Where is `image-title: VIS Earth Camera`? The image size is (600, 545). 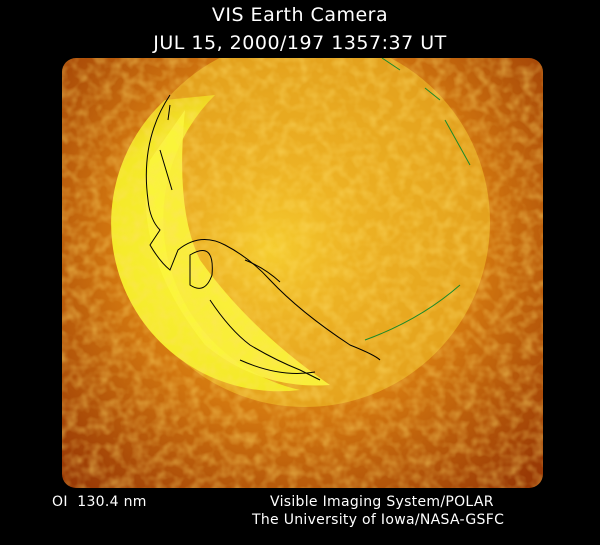 image-title: VIS Earth Camera is located at coordinates (300, 15).